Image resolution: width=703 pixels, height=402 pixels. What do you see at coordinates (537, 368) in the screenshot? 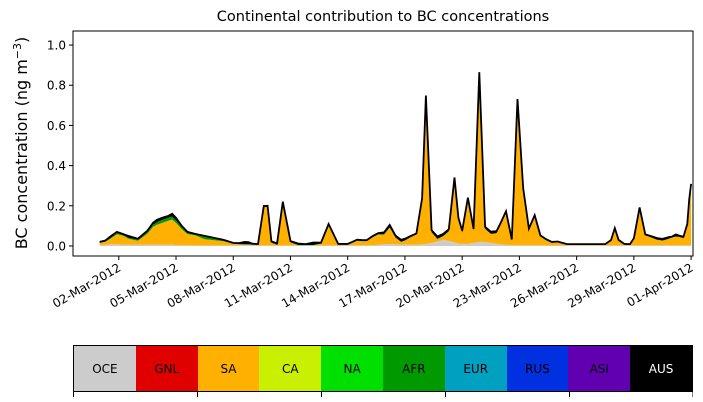
I see `legend-entry-rus: RUS` at bounding box center [537, 368].